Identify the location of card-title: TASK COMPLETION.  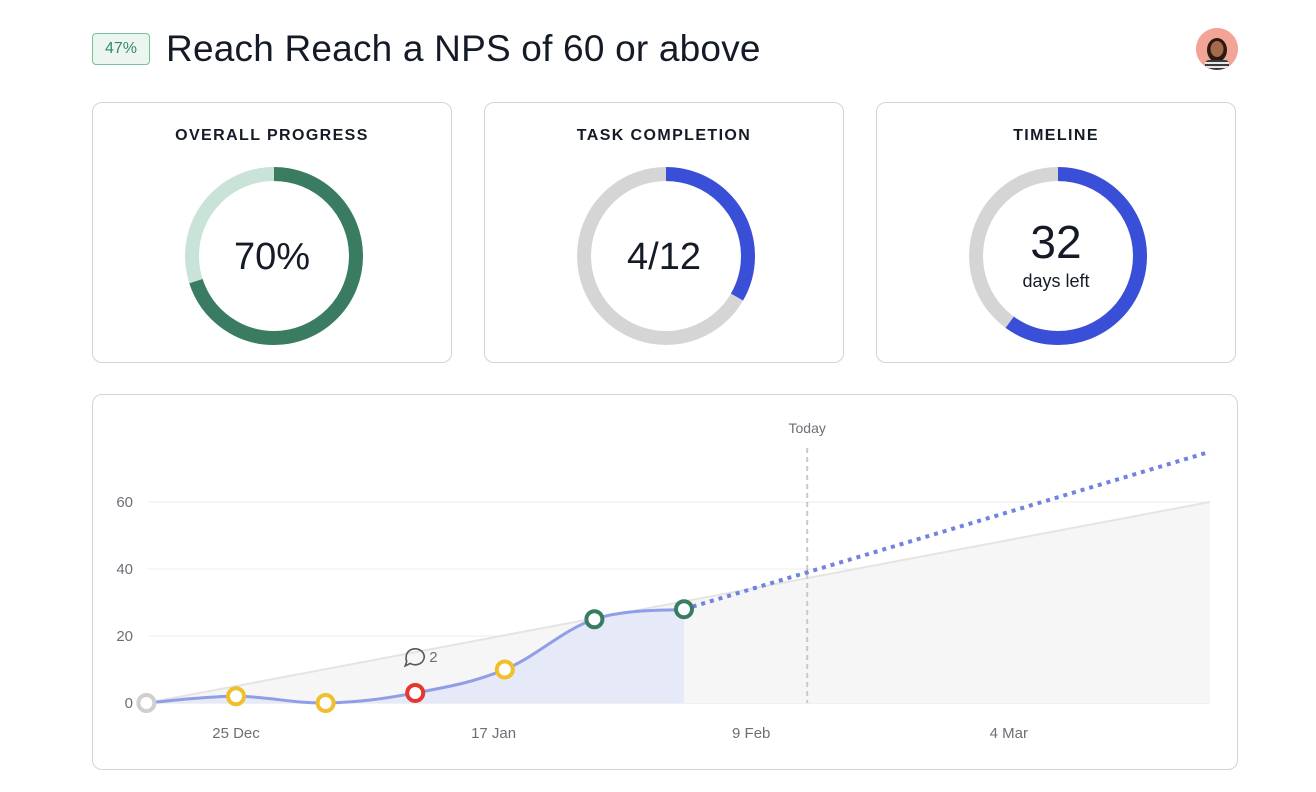
(664, 135).